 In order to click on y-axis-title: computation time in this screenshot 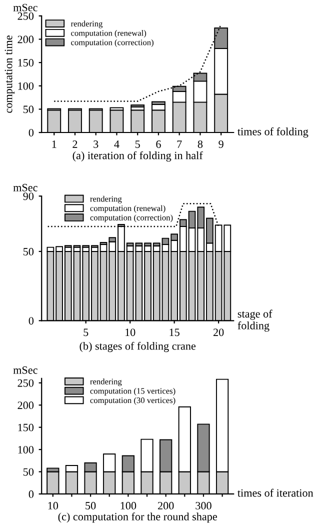, I will do `click(9, 74)`.